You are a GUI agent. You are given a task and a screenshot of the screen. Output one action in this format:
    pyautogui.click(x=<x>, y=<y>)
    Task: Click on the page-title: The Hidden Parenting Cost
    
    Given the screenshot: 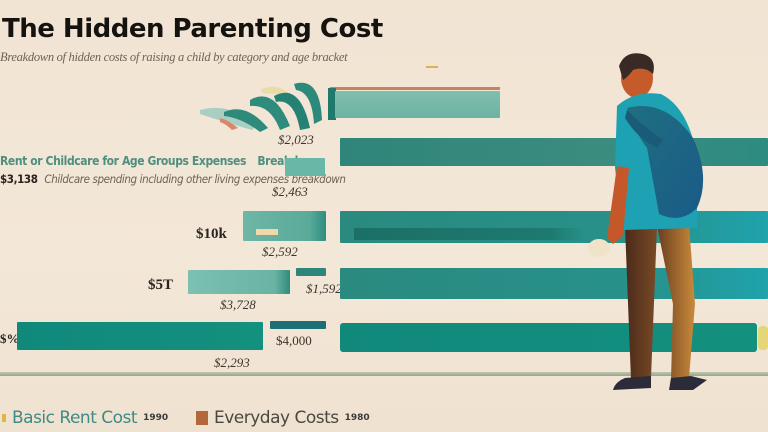 What is the action you would take?
    pyautogui.click(x=192, y=29)
    